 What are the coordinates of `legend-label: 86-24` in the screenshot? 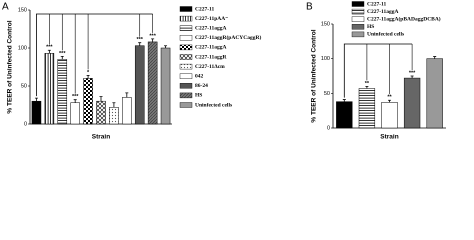 It's located at (201, 86).